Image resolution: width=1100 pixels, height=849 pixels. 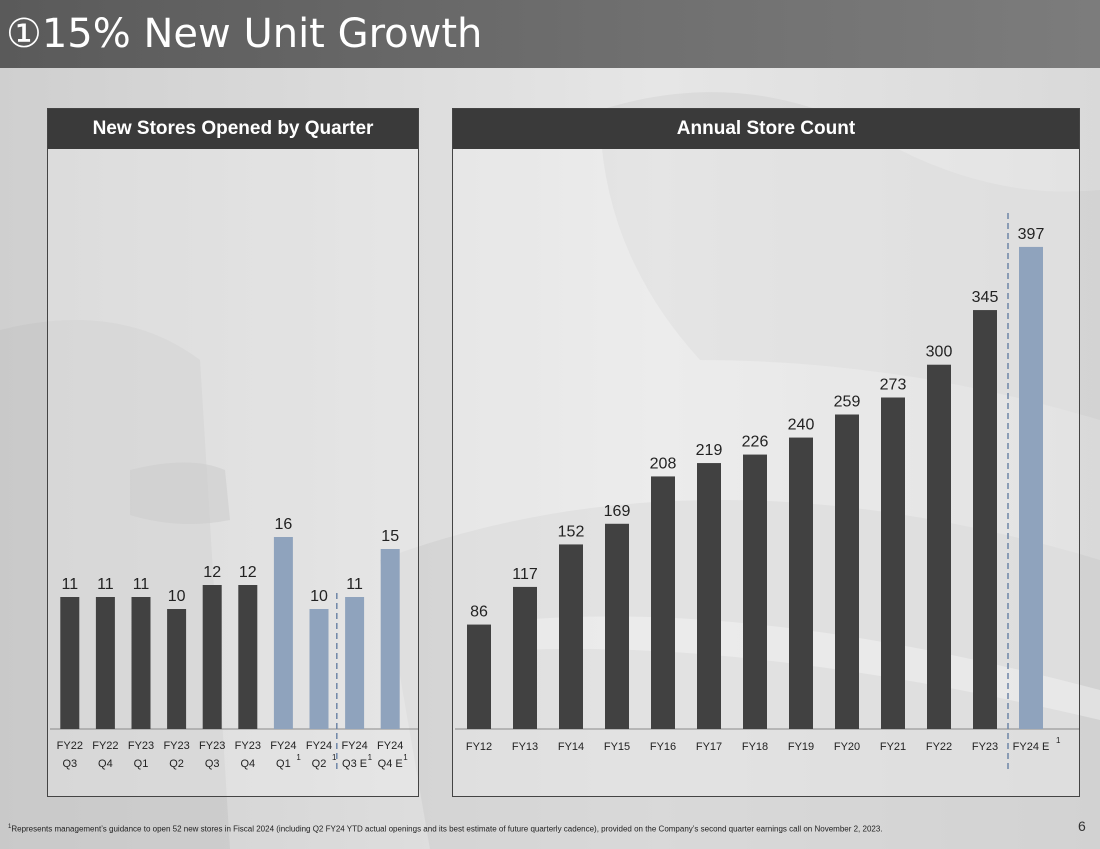 What do you see at coordinates (571, 531) in the screenshot?
I see `data-label: 152` at bounding box center [571, 531].